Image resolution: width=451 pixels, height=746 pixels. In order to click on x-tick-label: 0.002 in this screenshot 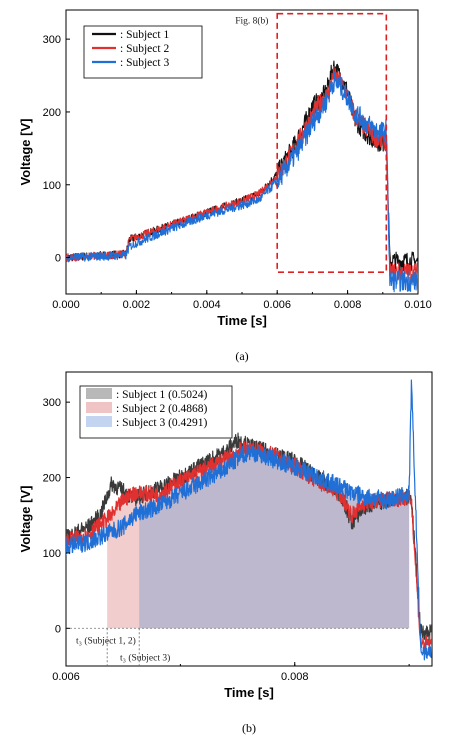, I will do `click(137, 305)`.